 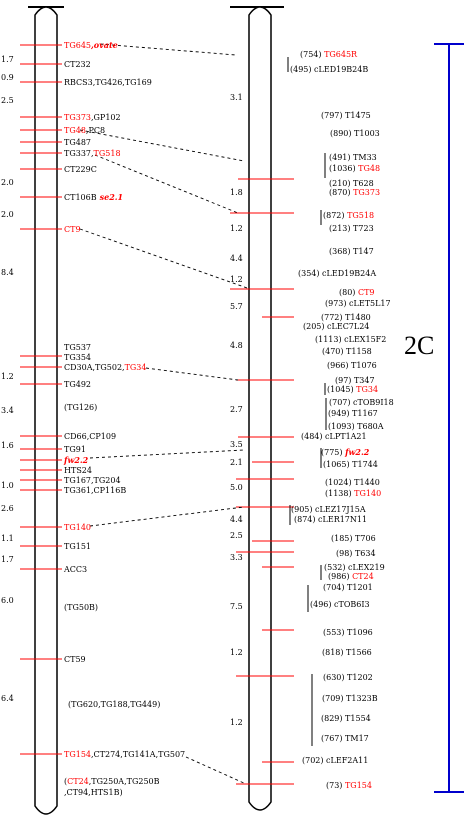 I want to click on left-marker: CT229C, so click(x=80, y=169).